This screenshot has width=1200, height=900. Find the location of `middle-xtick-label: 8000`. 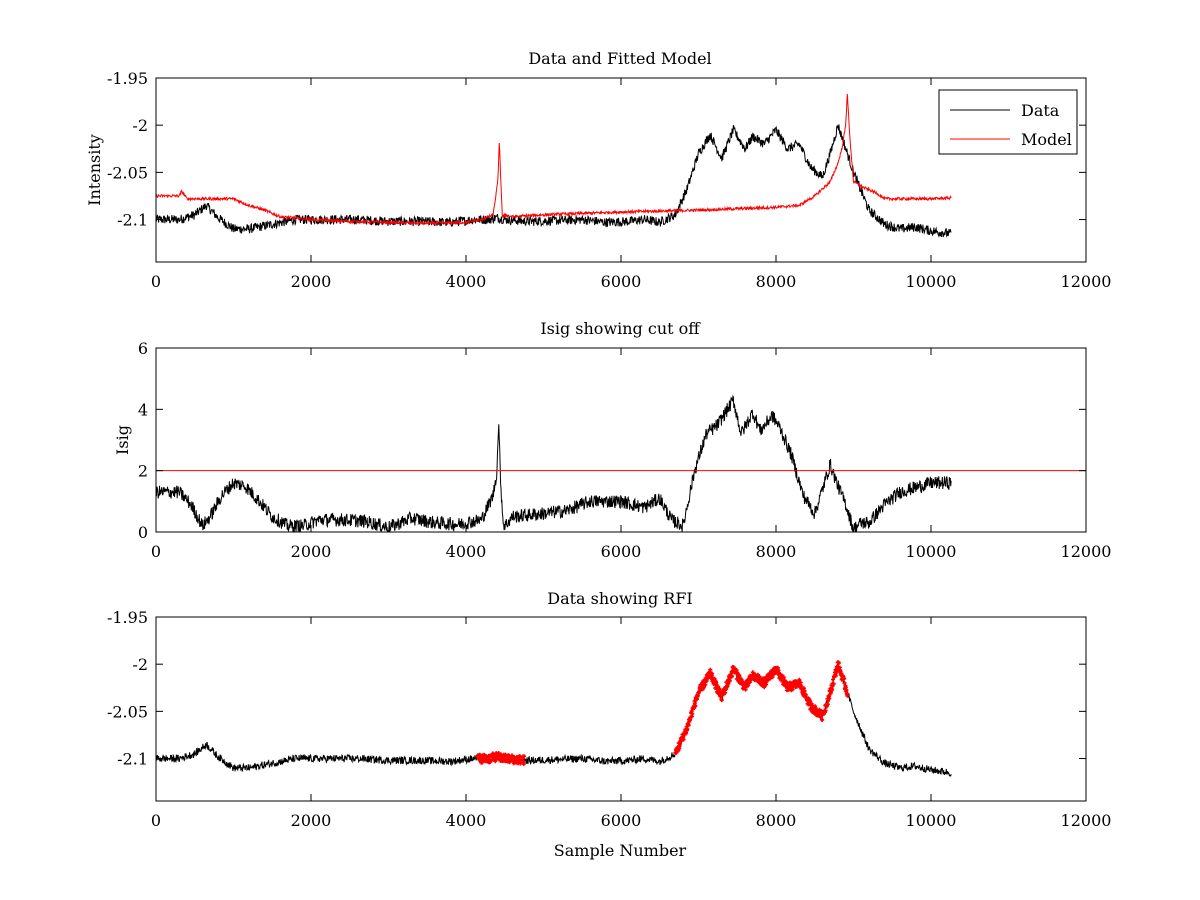

middle-xtick-label: 8000 is located at coordinates (776, 551).